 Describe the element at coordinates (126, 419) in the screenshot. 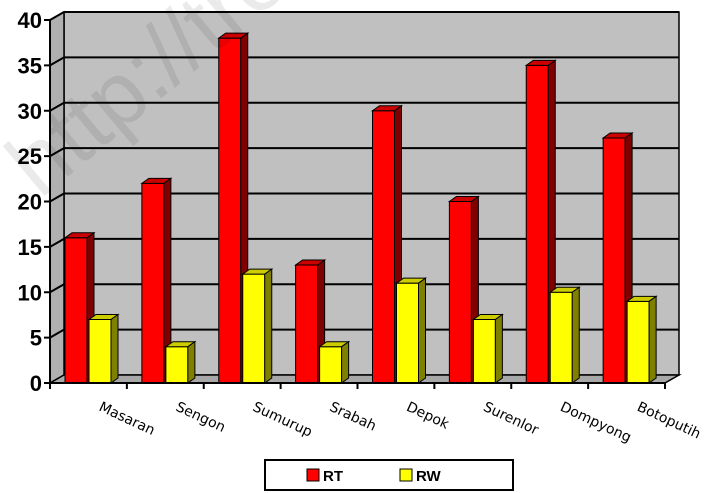

I see `x-tick-label: Masaran` at that location.